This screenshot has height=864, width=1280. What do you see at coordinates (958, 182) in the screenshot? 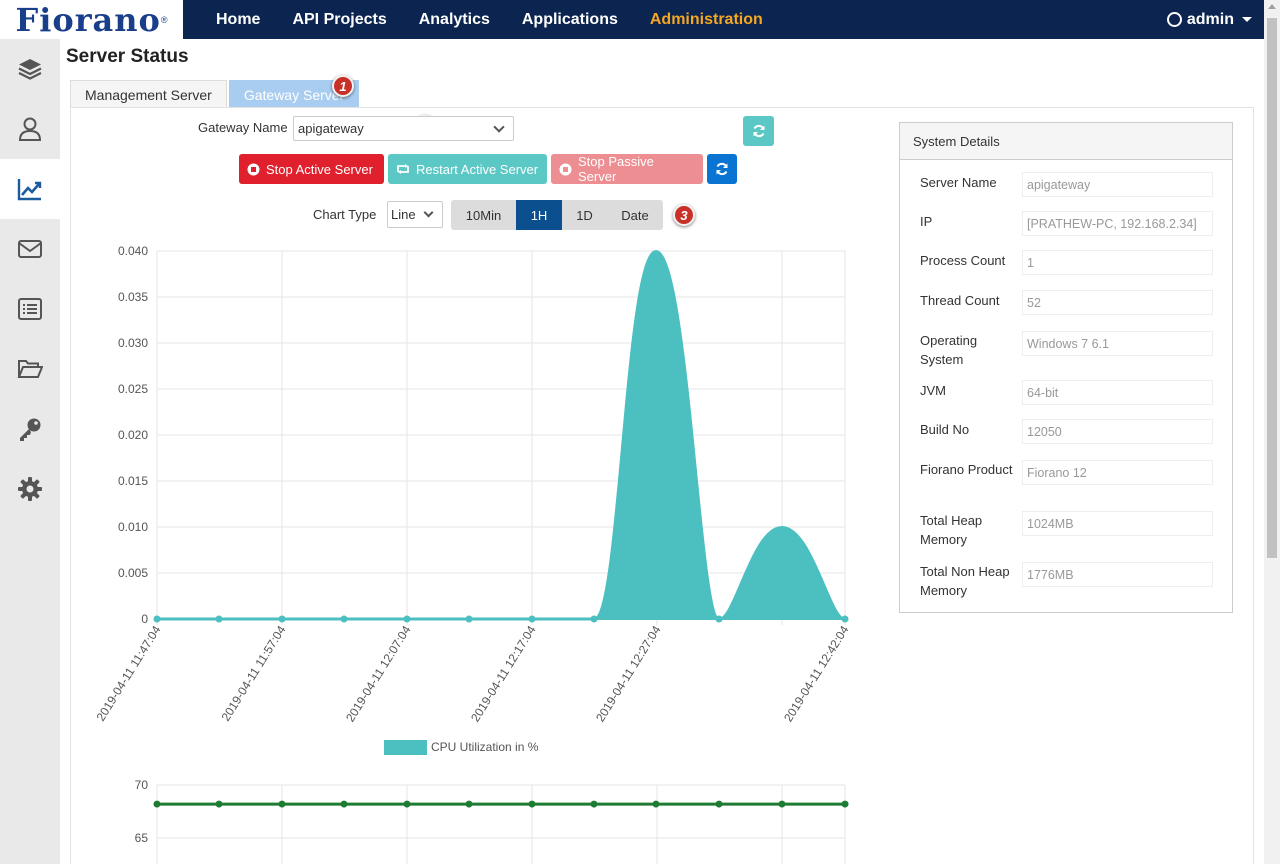
I see `system-detail-key: Server Name` at bounding box center [958, 182].